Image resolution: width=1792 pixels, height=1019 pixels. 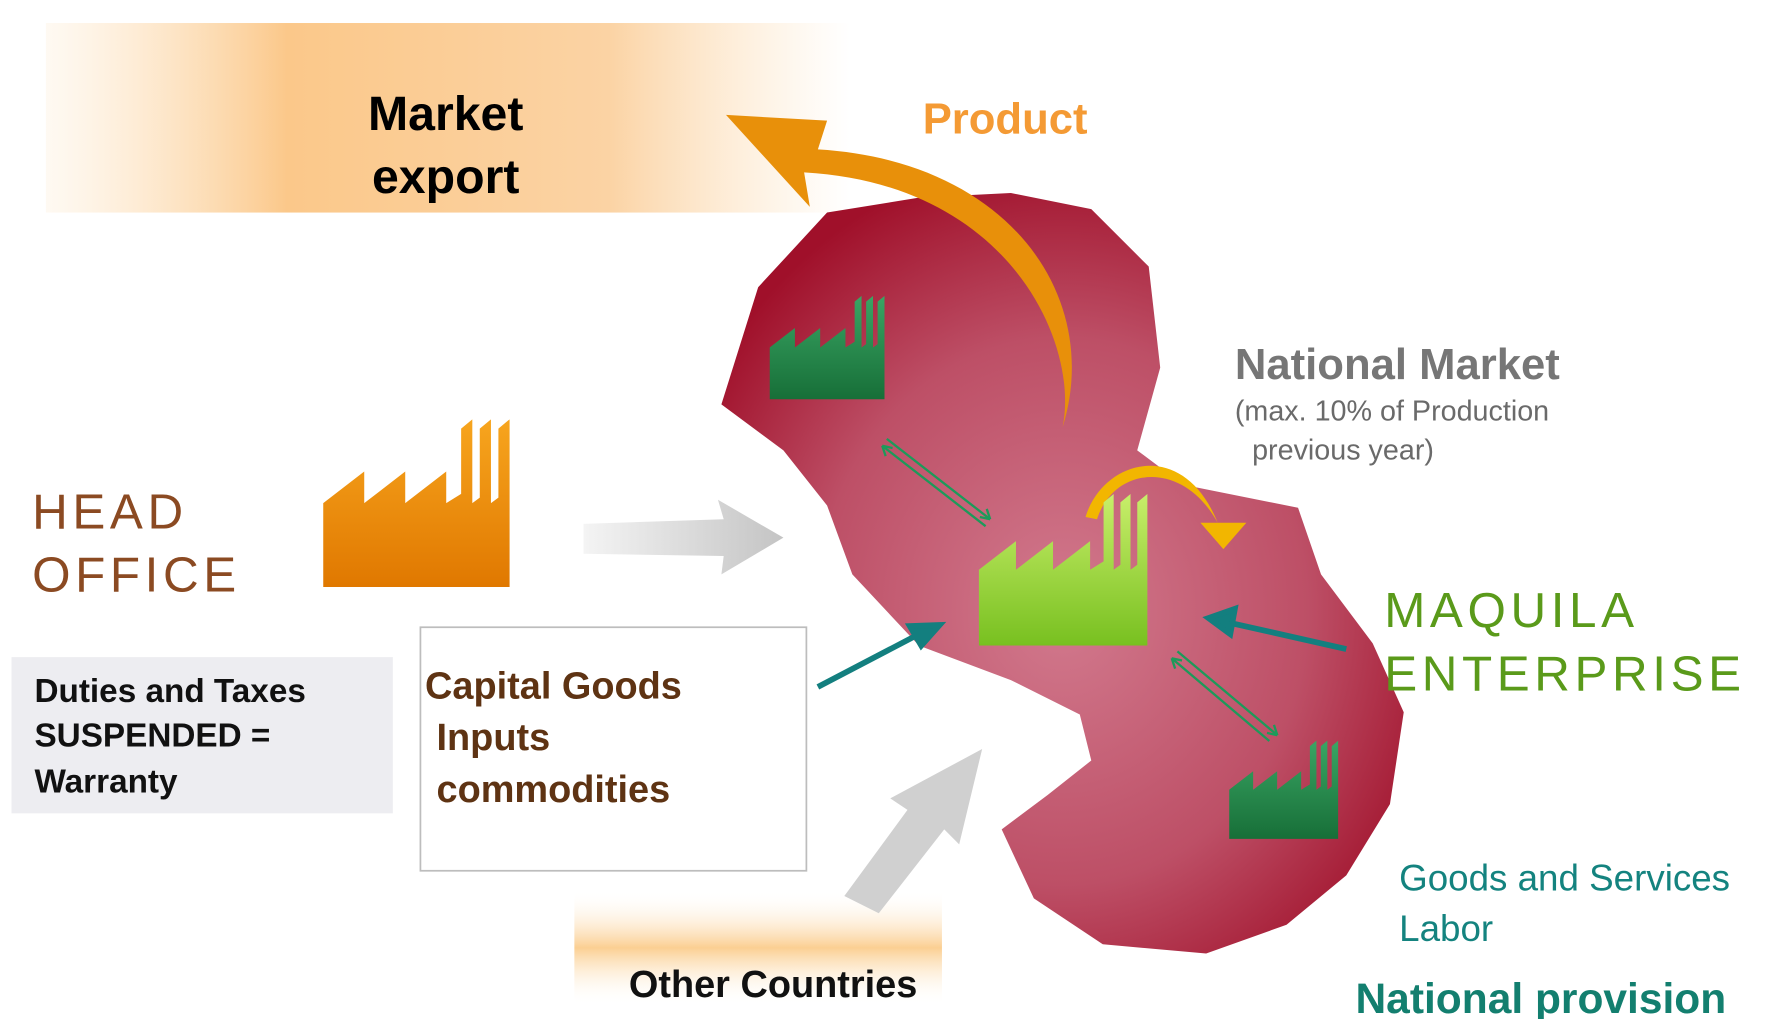 What do you see at coordinates (446, 114) in the screenshot?
I see `label: Market` at bounding box center [446, 114].